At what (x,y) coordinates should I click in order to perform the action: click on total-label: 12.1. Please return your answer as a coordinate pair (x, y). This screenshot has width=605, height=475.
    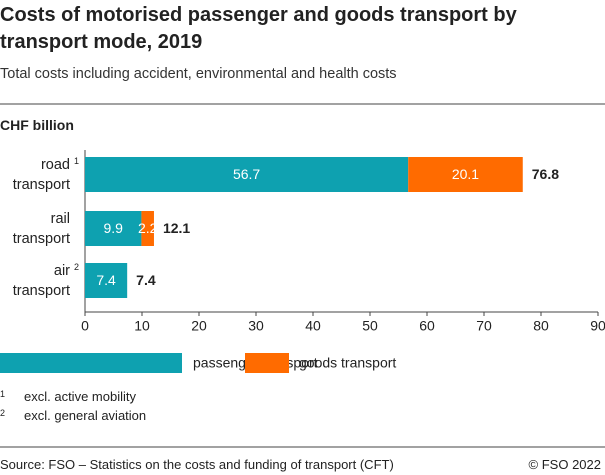
    Looking at the image, I should click on (176, 228).